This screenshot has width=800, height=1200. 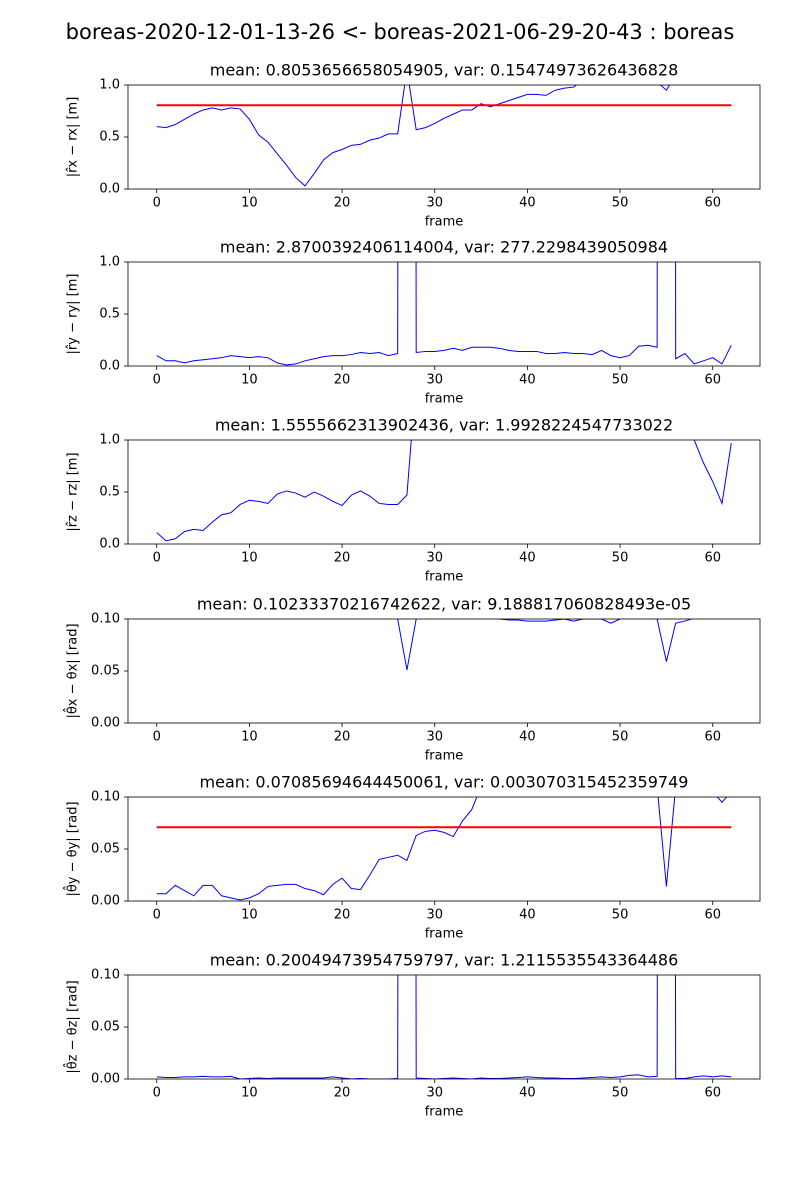 I want to click on y-axis-label: |θ̂z − θz| [rad], so click(x=71, y=1026).